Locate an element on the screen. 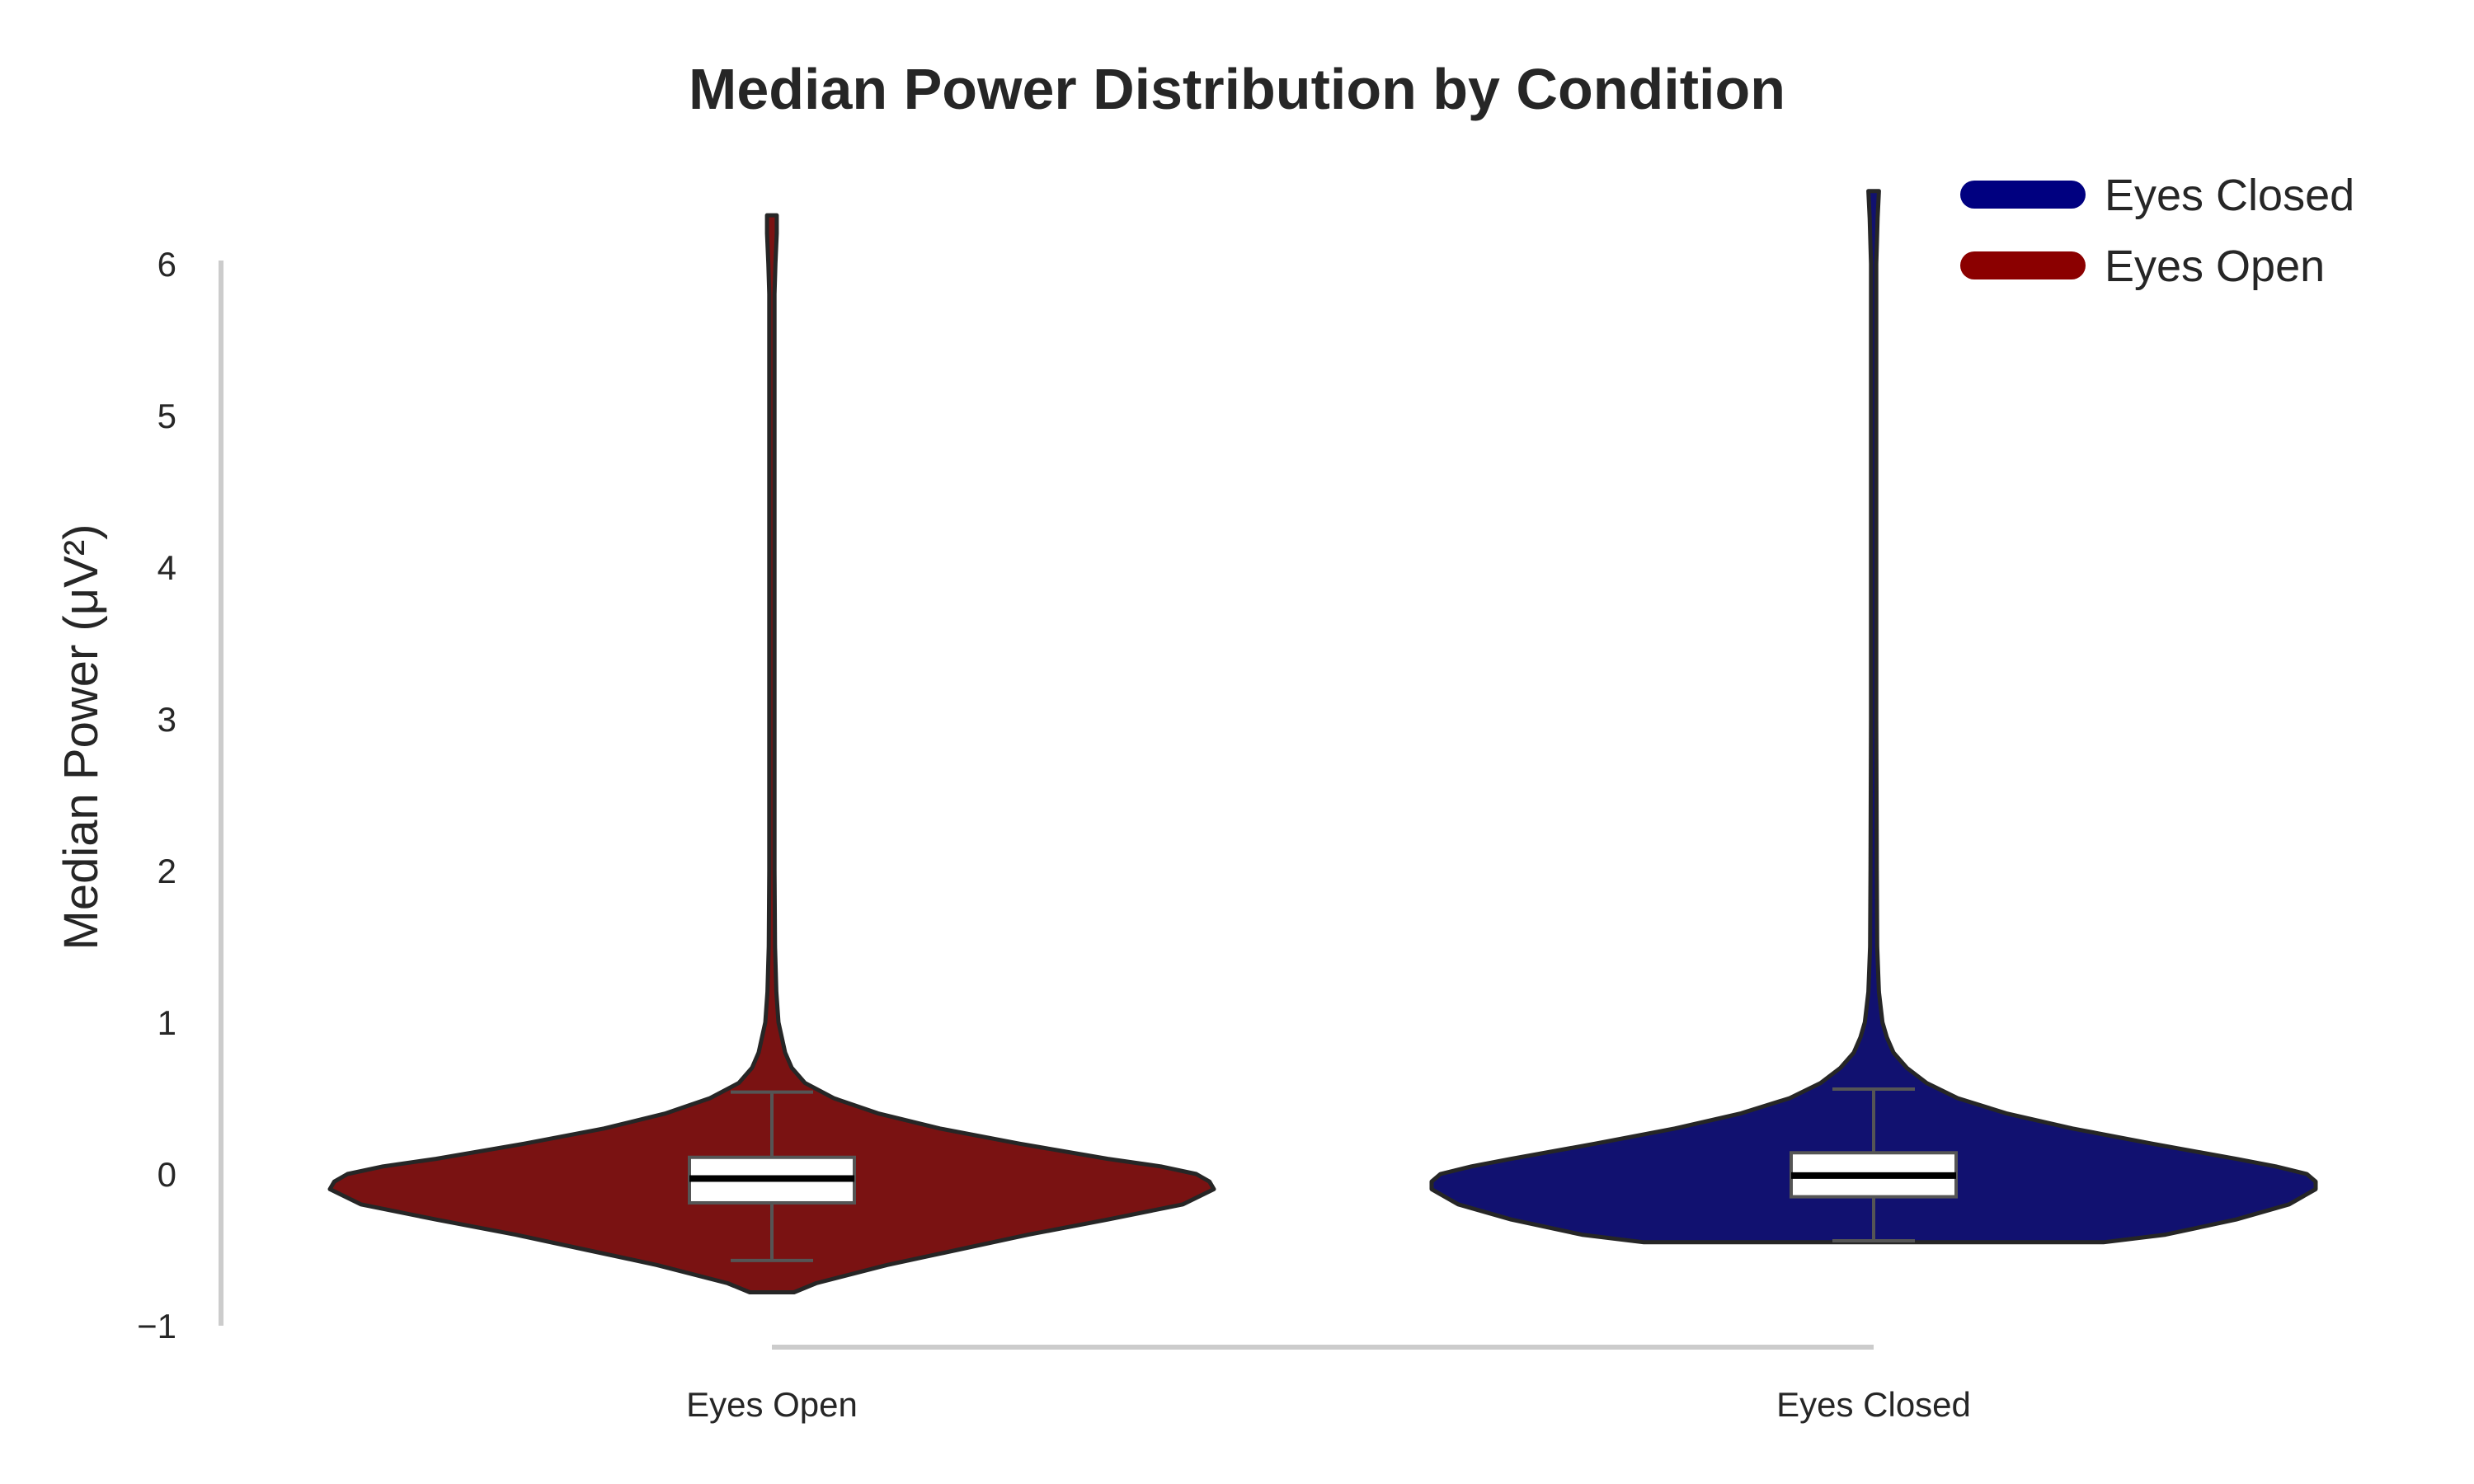  x-tick-label: Eyes Open is located at coordinates (772, 1404).